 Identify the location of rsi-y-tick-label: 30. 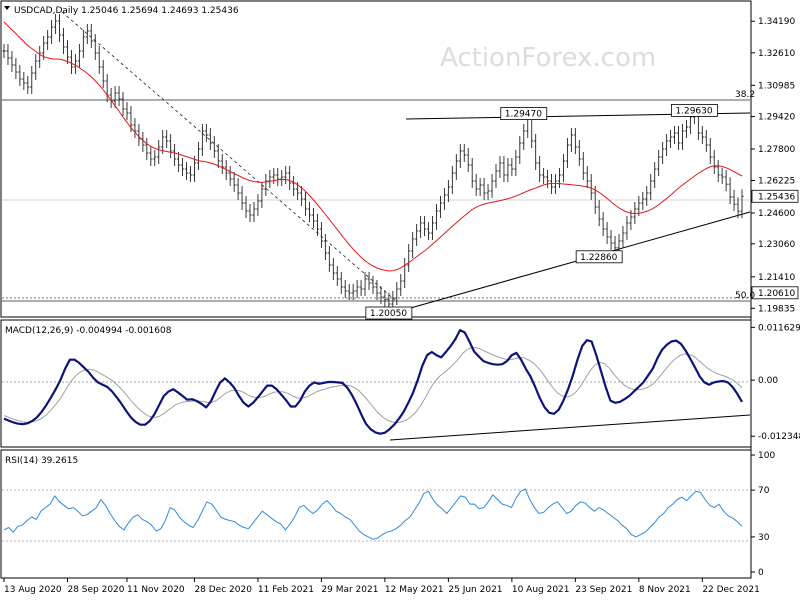
(764, 538).